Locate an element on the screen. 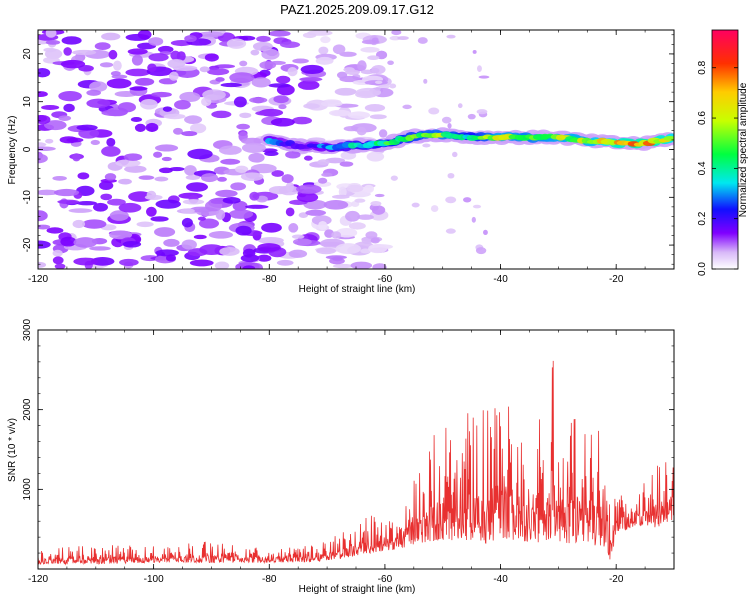  x-tick-label: -40 is located at coordinates (500, 279).